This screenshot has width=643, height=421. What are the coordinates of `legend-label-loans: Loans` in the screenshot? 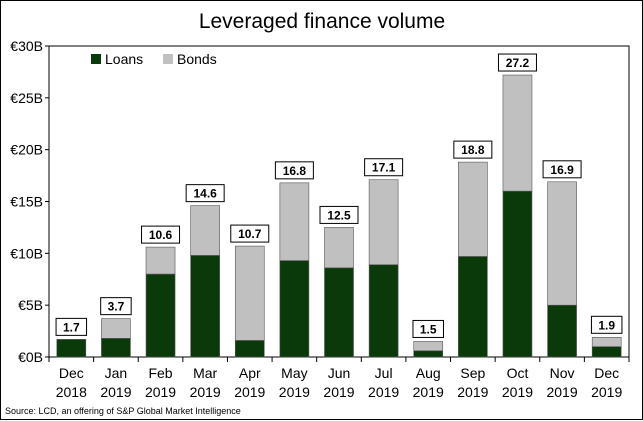 It's located at (124, 59).